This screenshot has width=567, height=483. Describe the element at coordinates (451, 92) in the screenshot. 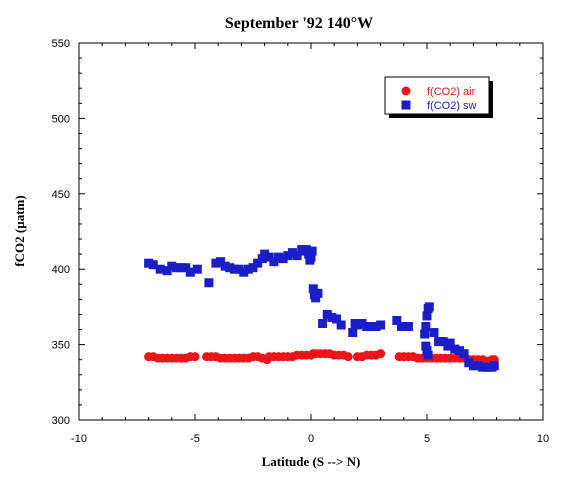

I see `legend-label-air: f(CO2) air` at that location.